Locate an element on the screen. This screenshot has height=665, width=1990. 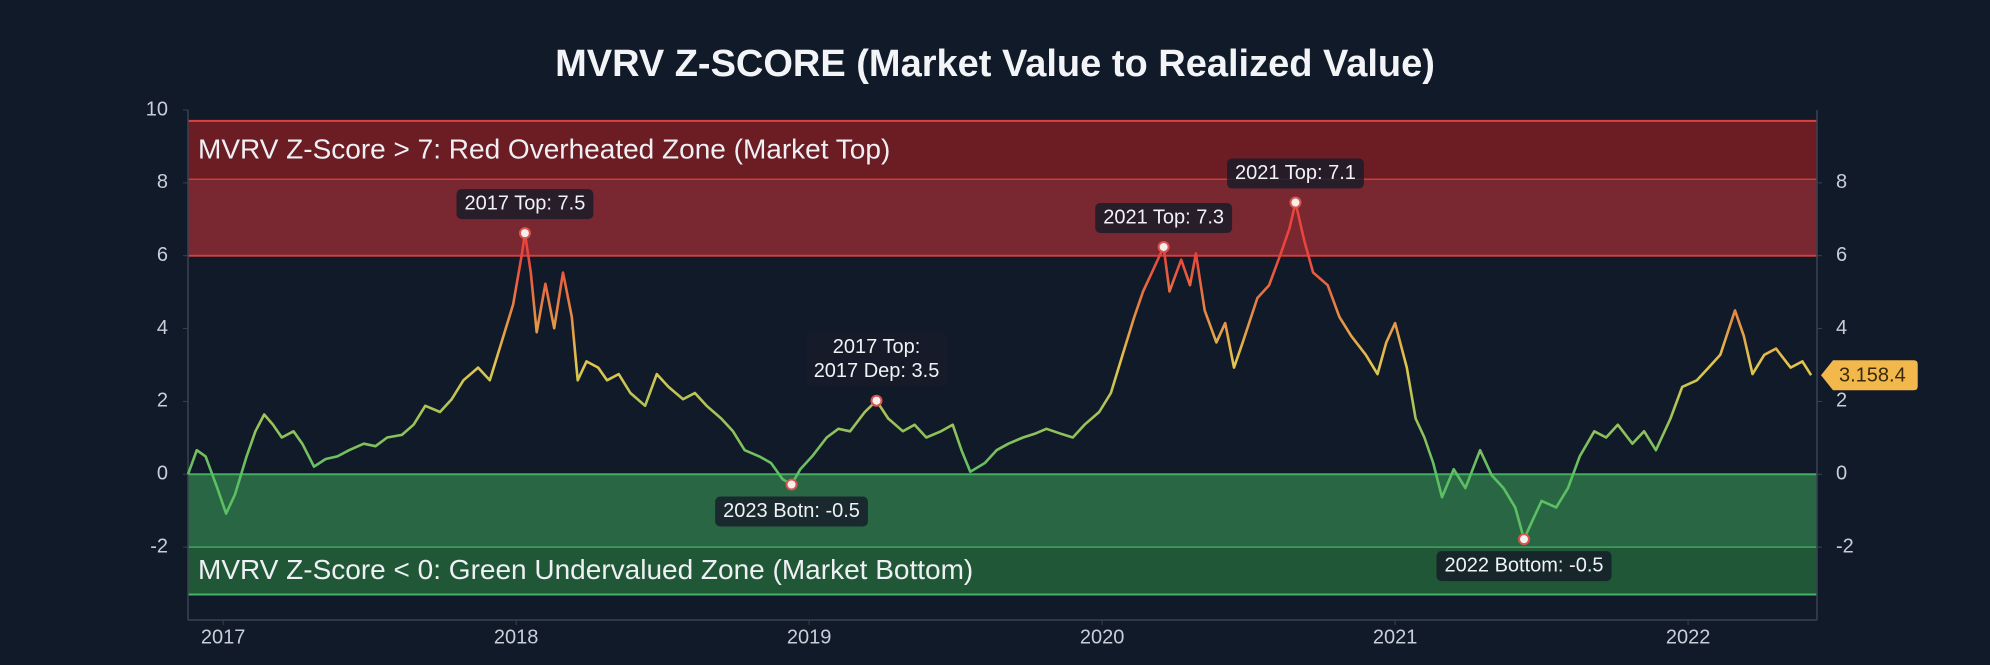
x-tick-label: 2021 is located at coordinates (1395, 637).